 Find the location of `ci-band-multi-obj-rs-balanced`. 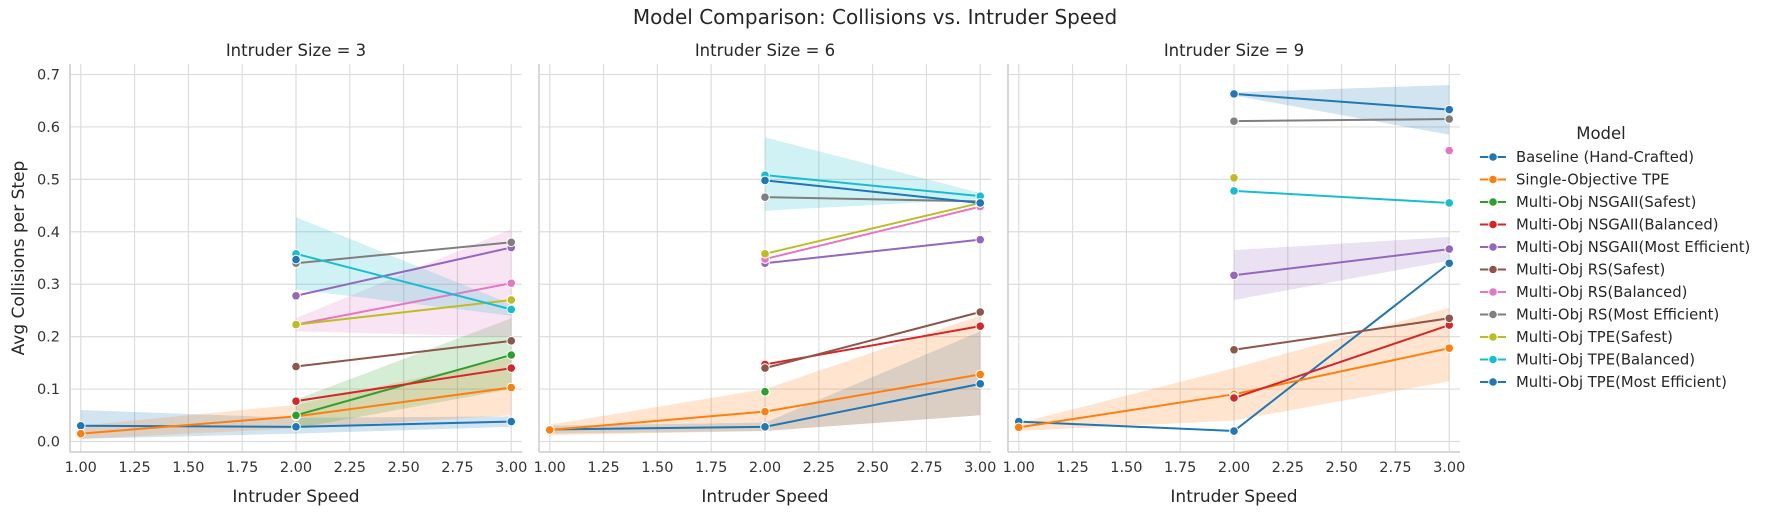

ci-band-multi-obj-rs-balanced is located at coordinates (404, 283).